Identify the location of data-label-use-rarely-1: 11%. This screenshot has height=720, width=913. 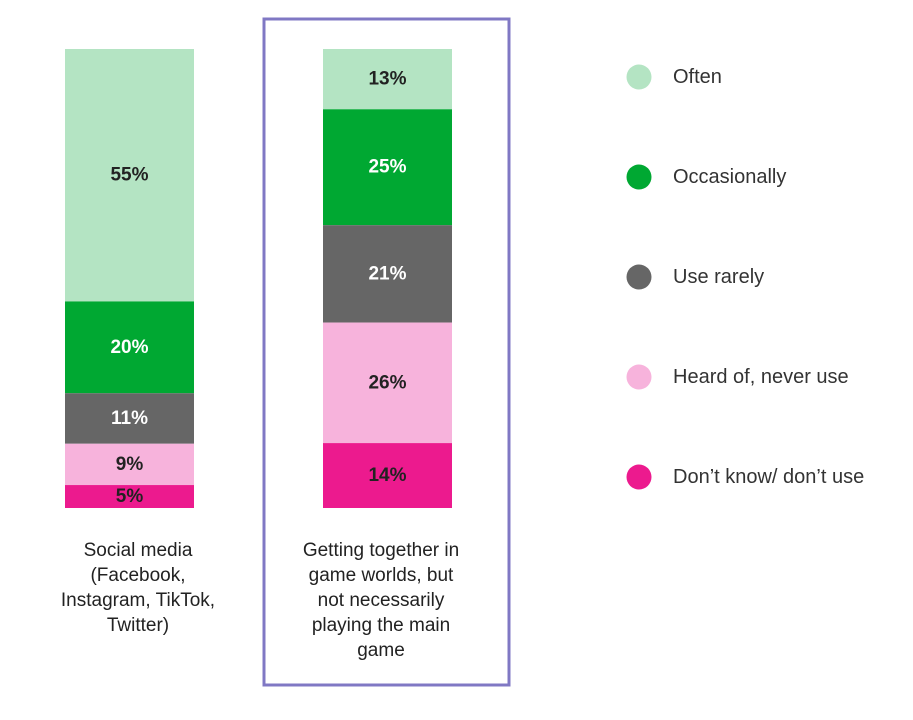
(129, 418).